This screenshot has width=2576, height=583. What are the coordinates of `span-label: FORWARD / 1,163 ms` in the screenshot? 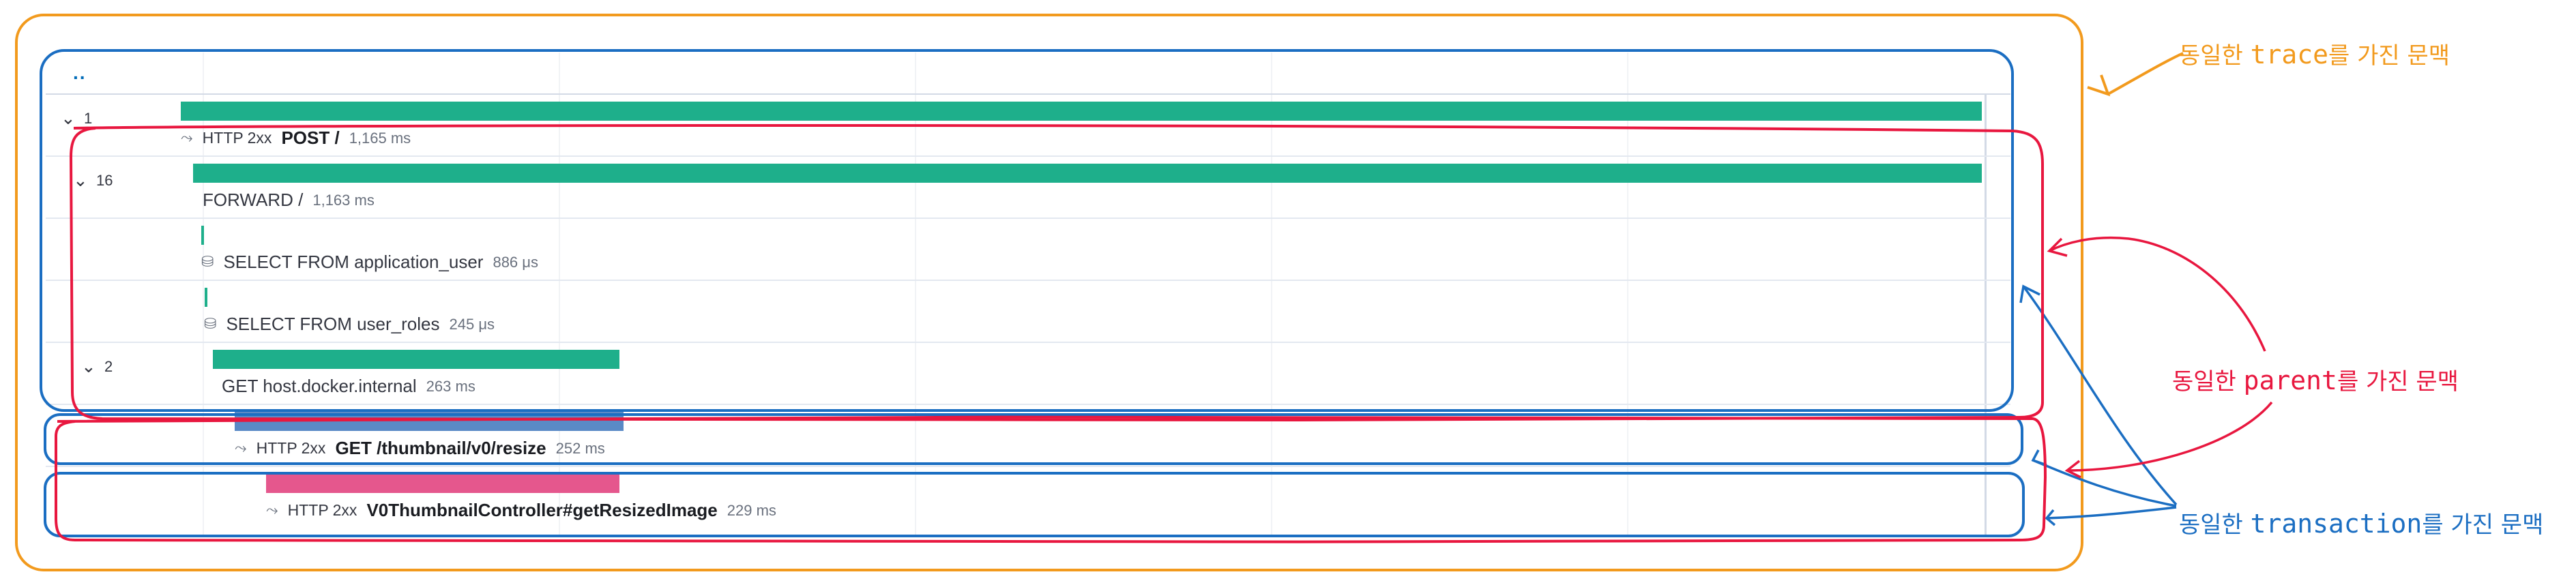 It's located at (289, 200).